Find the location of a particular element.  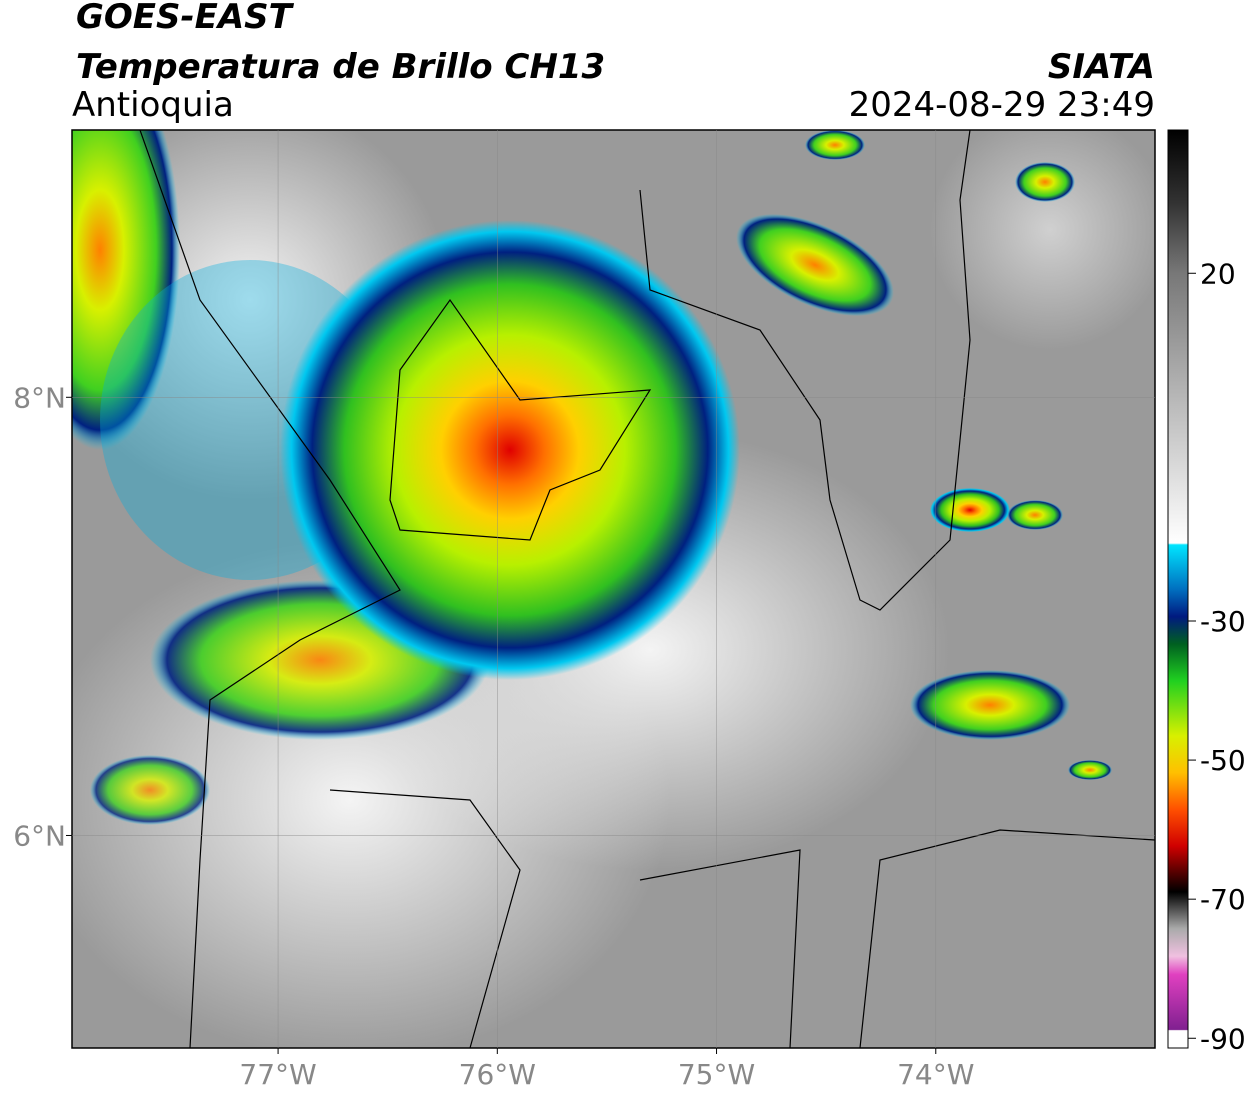

source: SIATA is located at coordinates (1101, 67).